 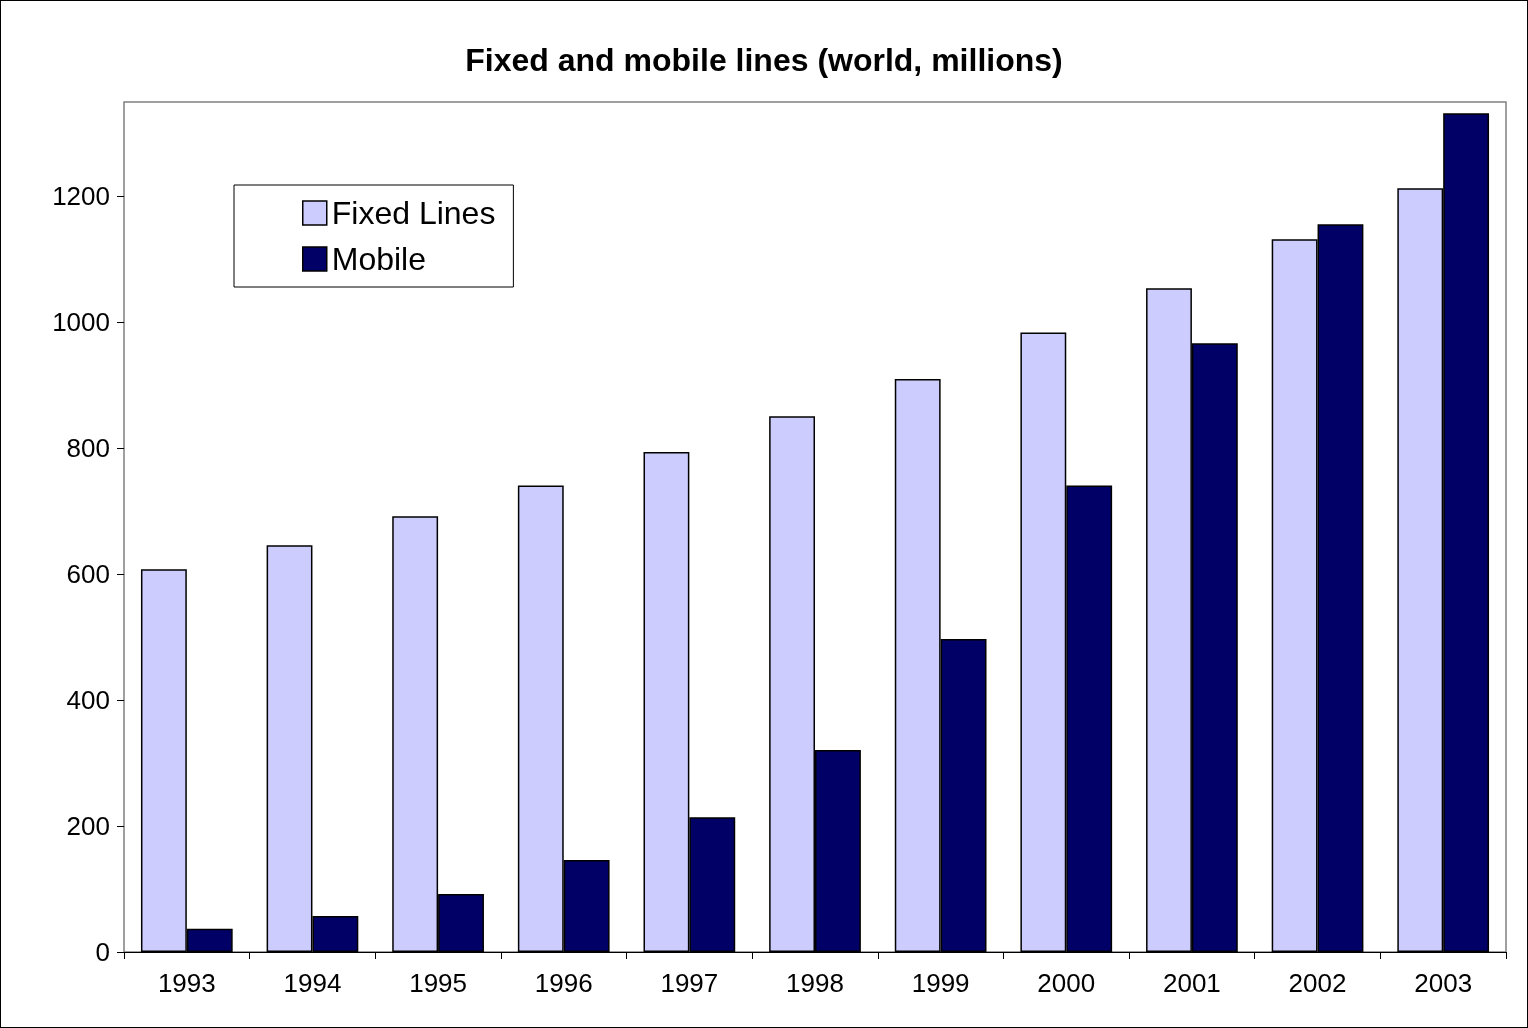 I want to click on x-tick-label: 2002, so click(x=1317, y=983).